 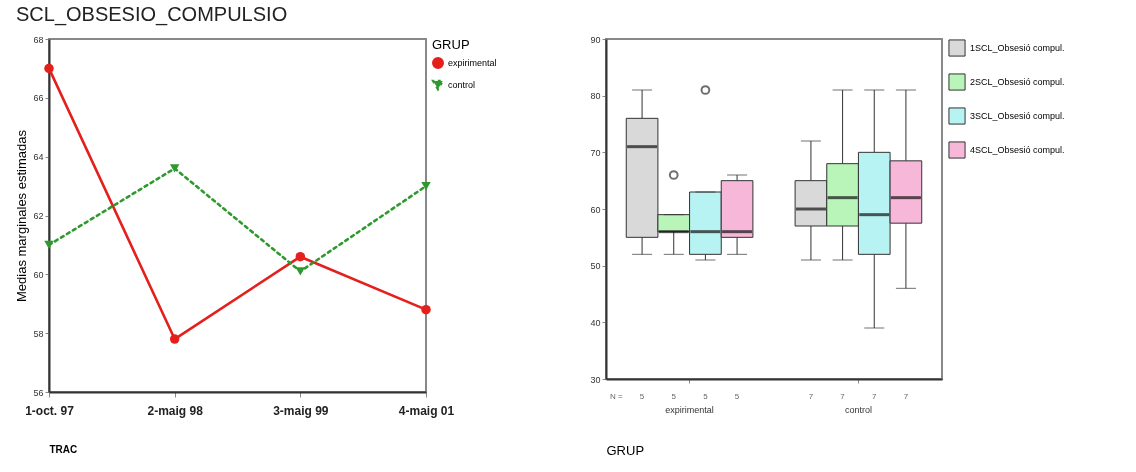 What do you see at coordinates (38, 39) in the screenshot?
I see `y-tick-label: 68` at bounding box center [38, 39].